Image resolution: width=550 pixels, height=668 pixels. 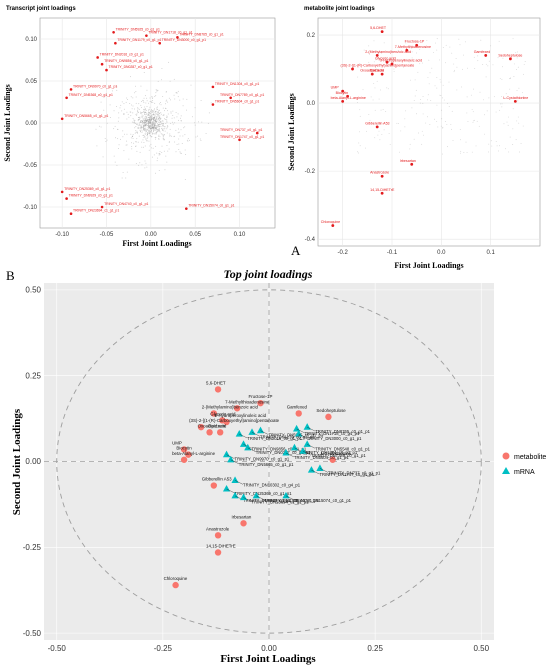 I want to click on x-tick-label: 0.1, so click(x=490, y=253).